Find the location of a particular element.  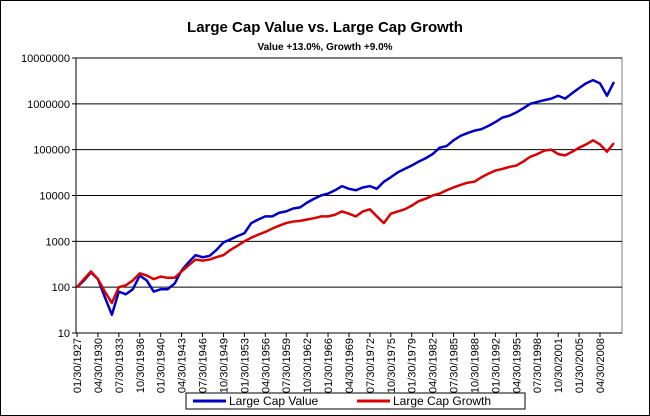

x-tick-label: 10/30/1949 is located at coordinates (224, 365).